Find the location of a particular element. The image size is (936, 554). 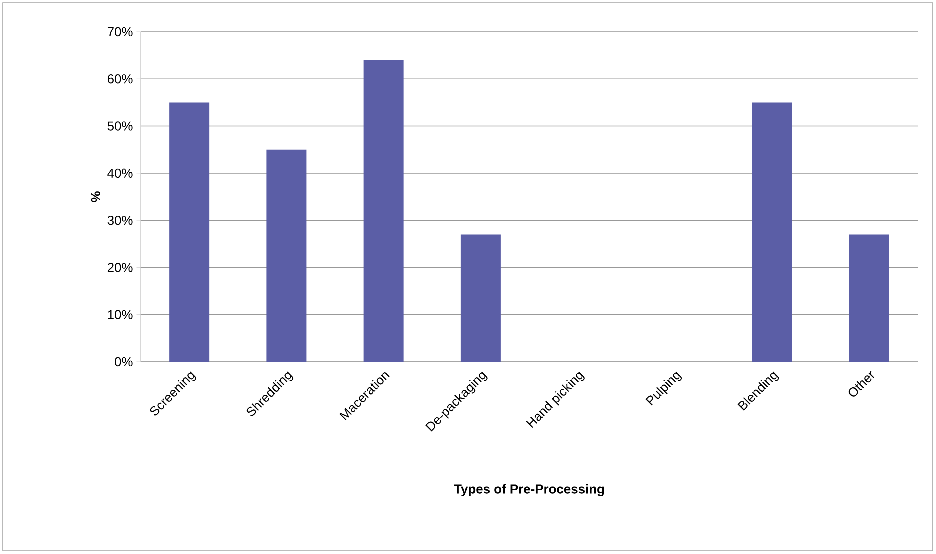

y-tick-label: 10% is located at coordinates (120, 315).